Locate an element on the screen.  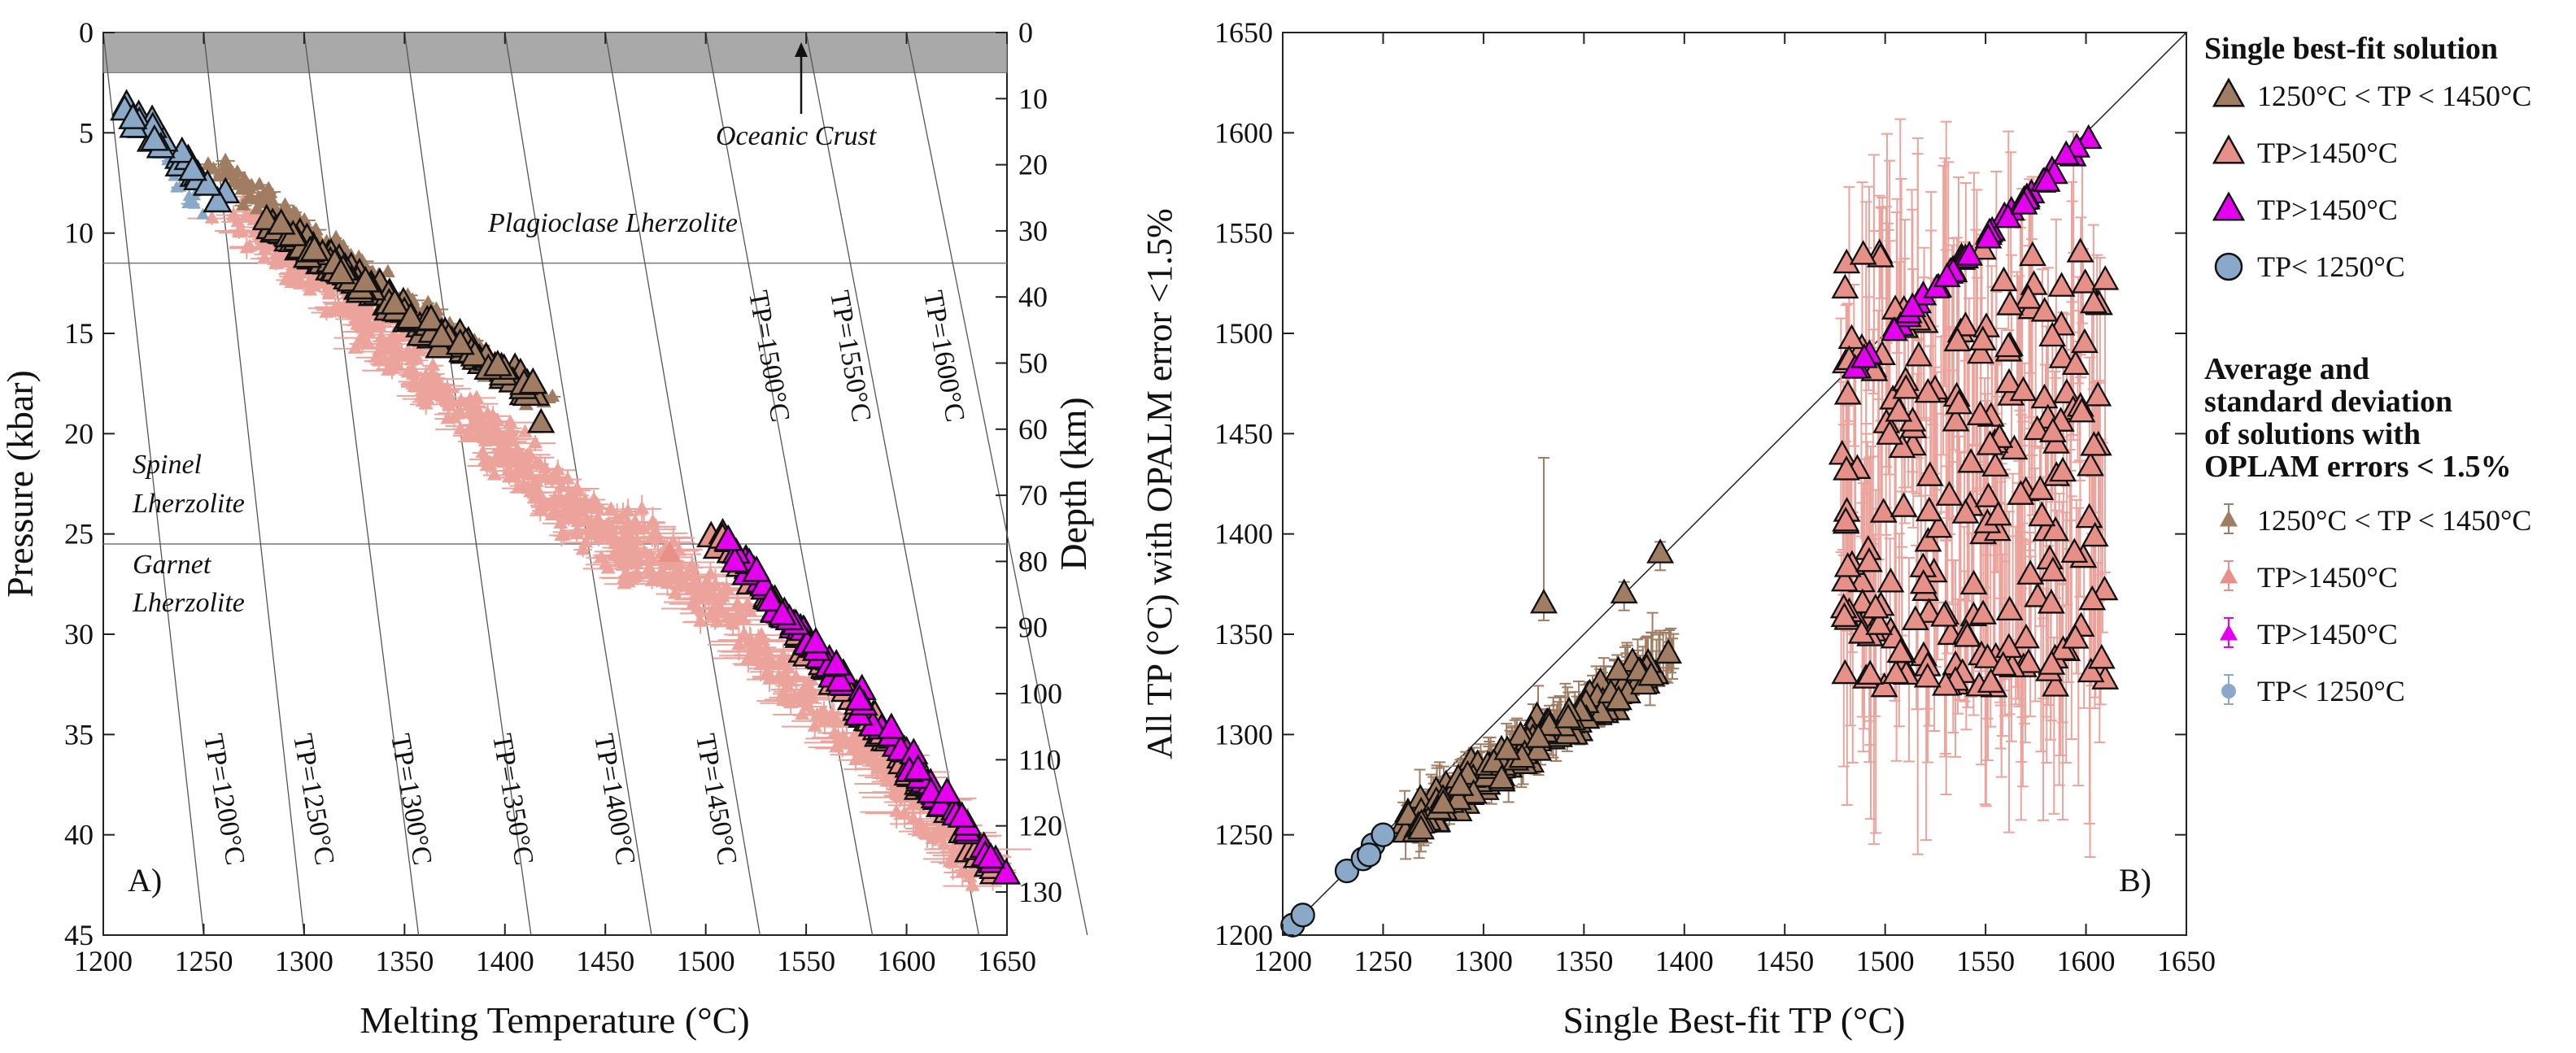
average-point-blue is located at coordinates (188, 202).